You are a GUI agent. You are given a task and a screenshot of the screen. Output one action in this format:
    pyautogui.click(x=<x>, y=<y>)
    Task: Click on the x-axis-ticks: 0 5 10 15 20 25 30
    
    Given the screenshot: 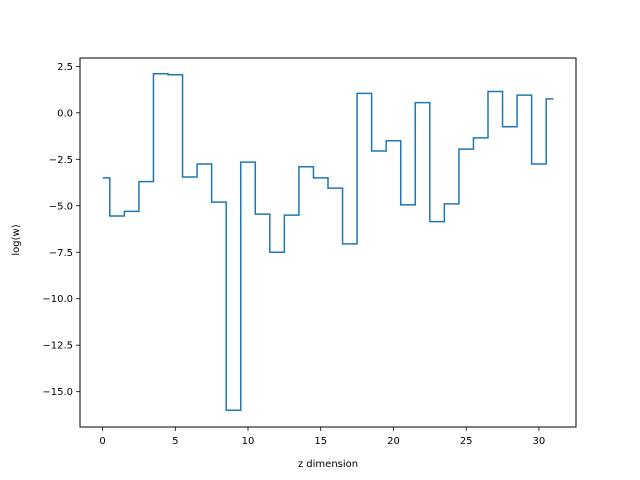 What is the action you would take?
    pyautogui.click(x=322, y=437)
    